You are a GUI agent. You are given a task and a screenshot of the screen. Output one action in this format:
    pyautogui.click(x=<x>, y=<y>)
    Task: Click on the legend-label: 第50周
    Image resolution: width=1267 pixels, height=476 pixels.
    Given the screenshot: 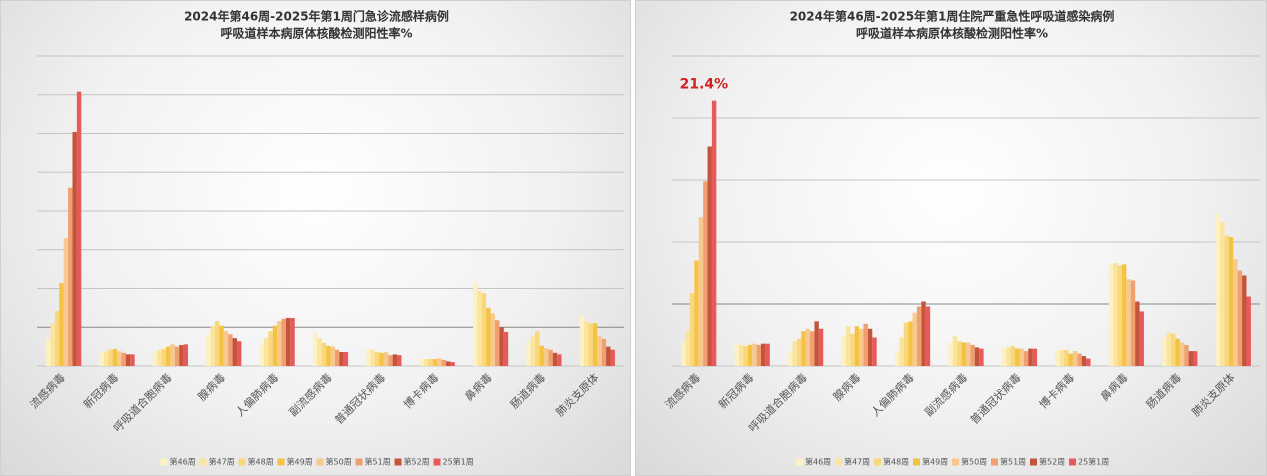 What is the action you would take?
    pyautogui.click(x=974, y=462)
    